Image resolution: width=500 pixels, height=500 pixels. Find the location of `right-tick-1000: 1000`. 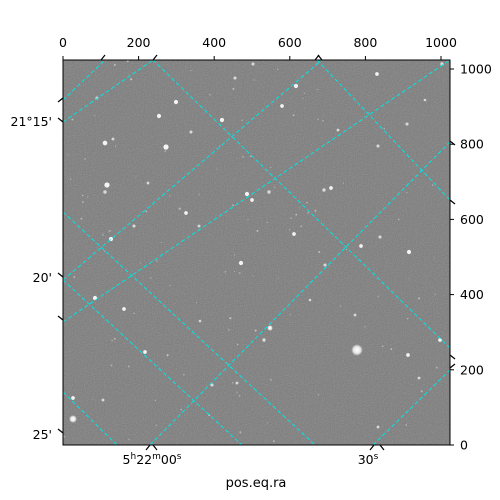

right-tick-1000: 1000 is located at coordinates (471, 69).